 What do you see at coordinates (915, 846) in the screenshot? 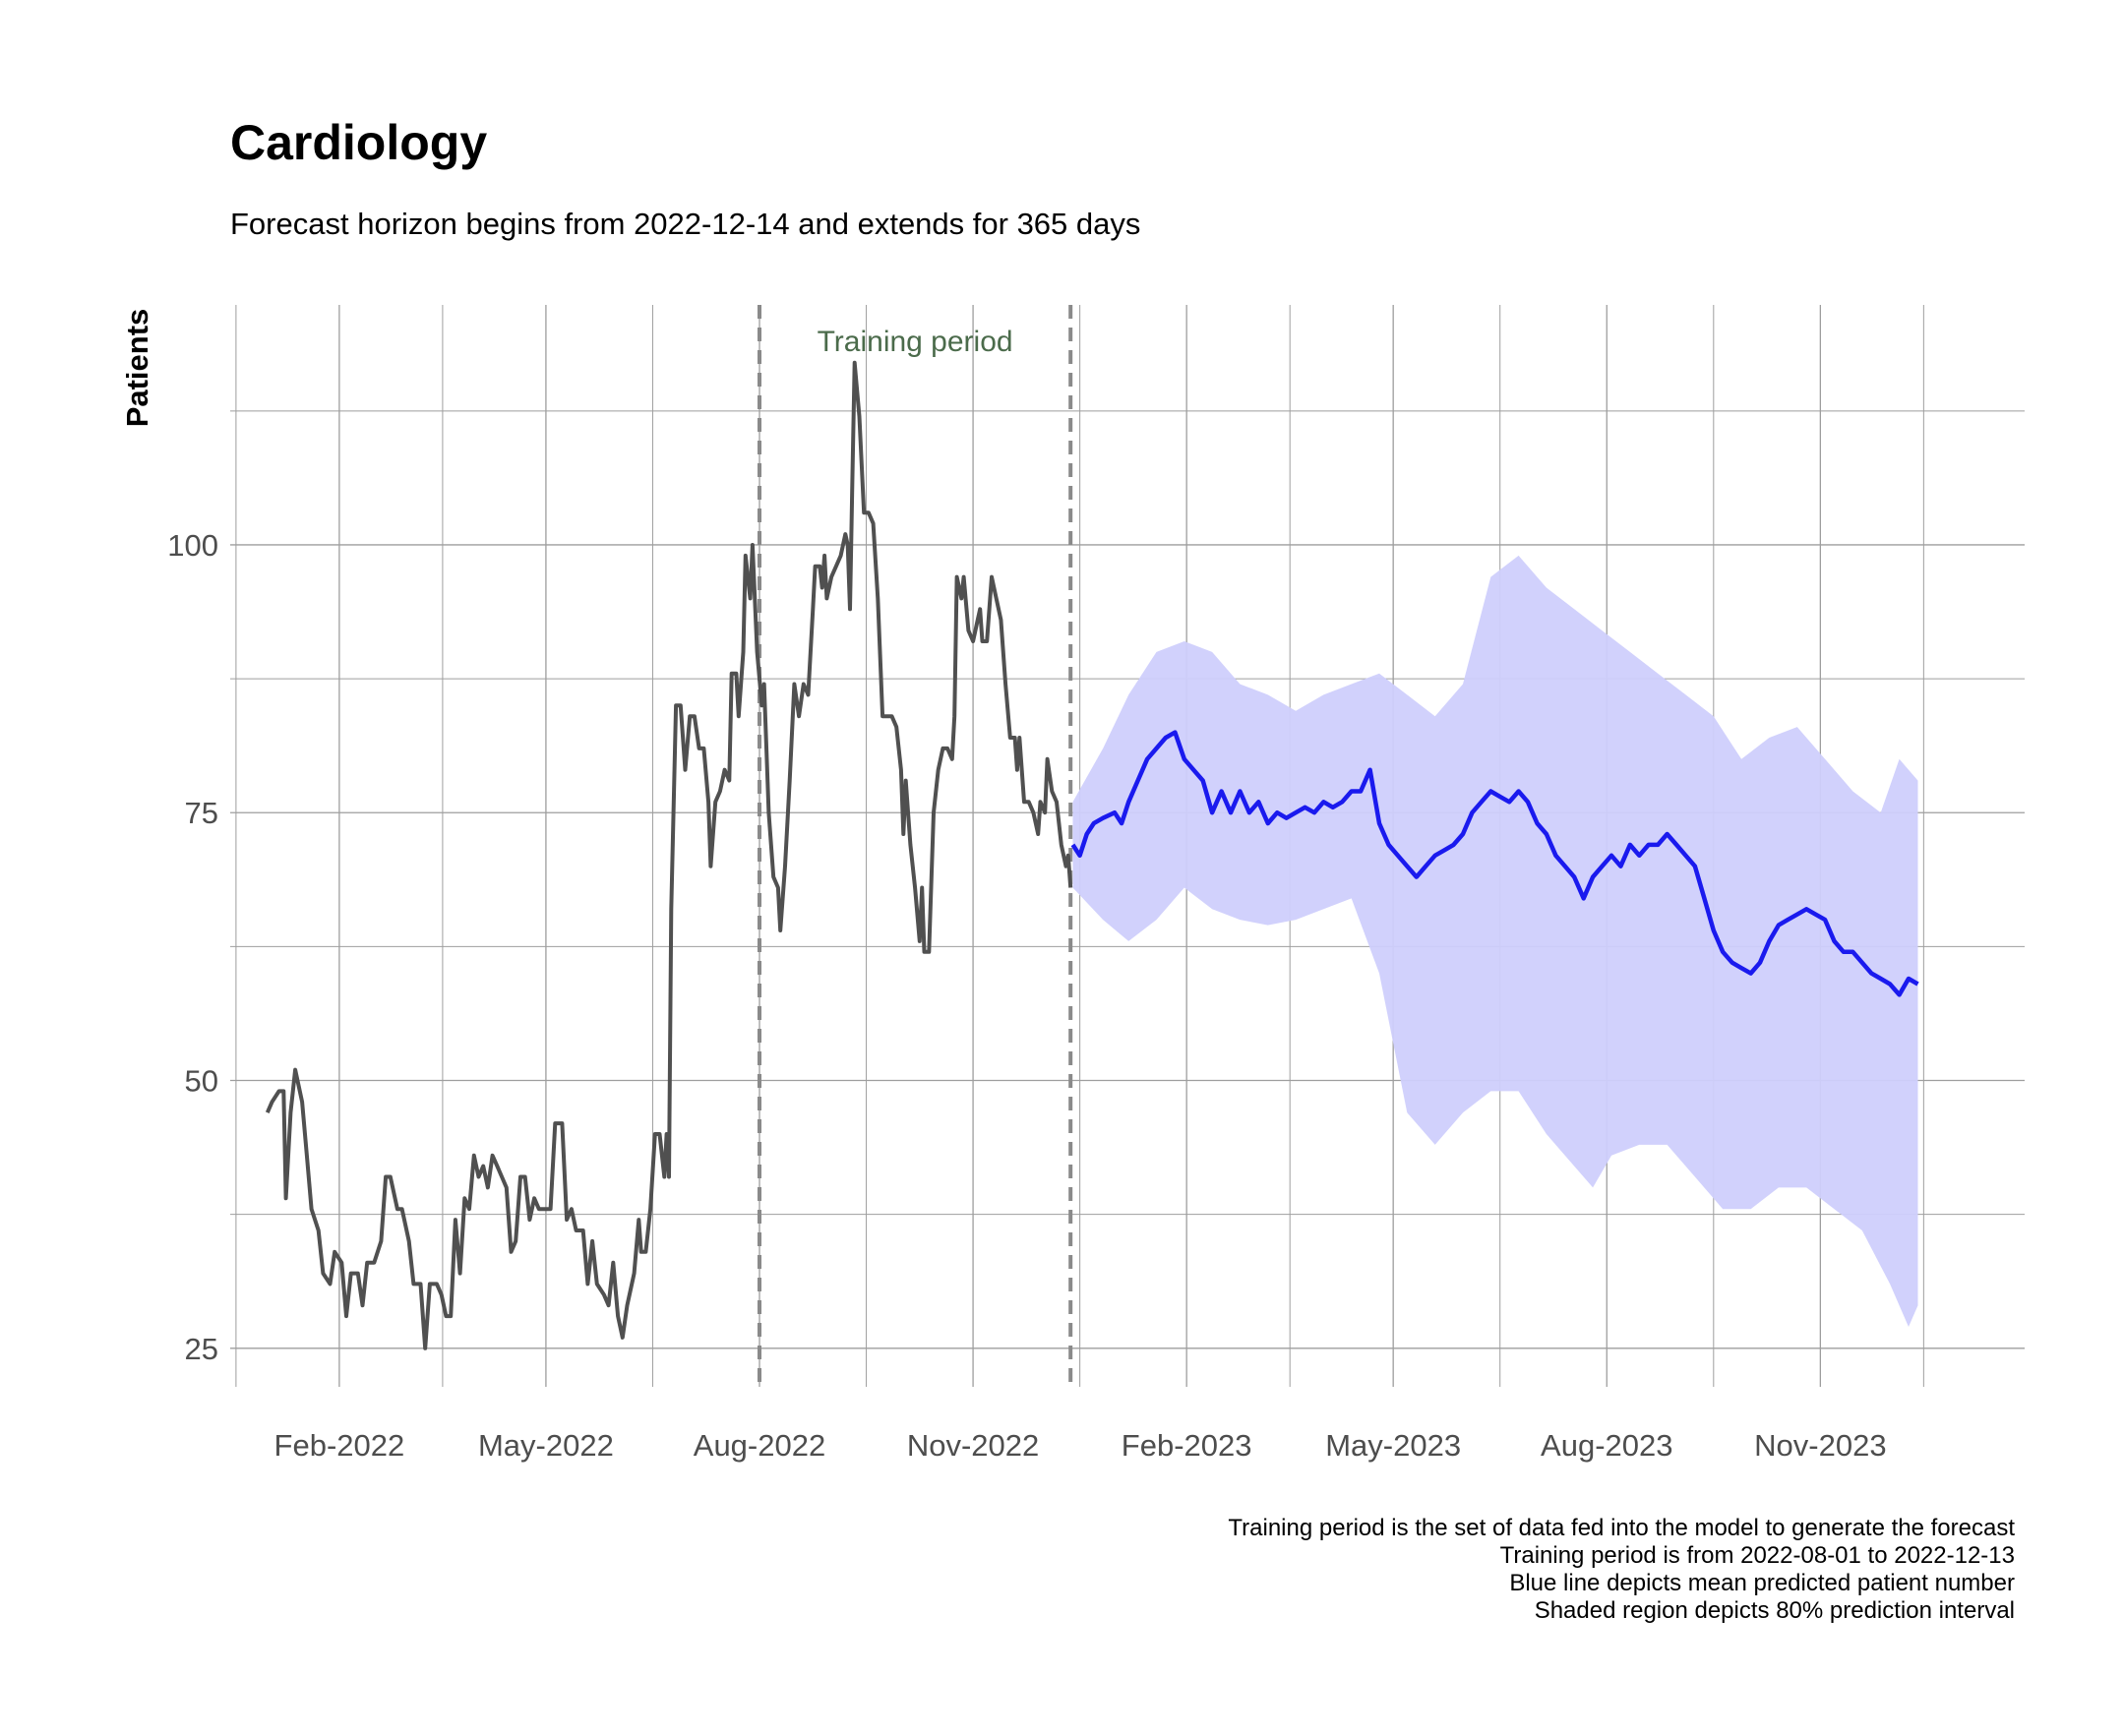
I see `training-period-markers` at bounding box center [915, 846].